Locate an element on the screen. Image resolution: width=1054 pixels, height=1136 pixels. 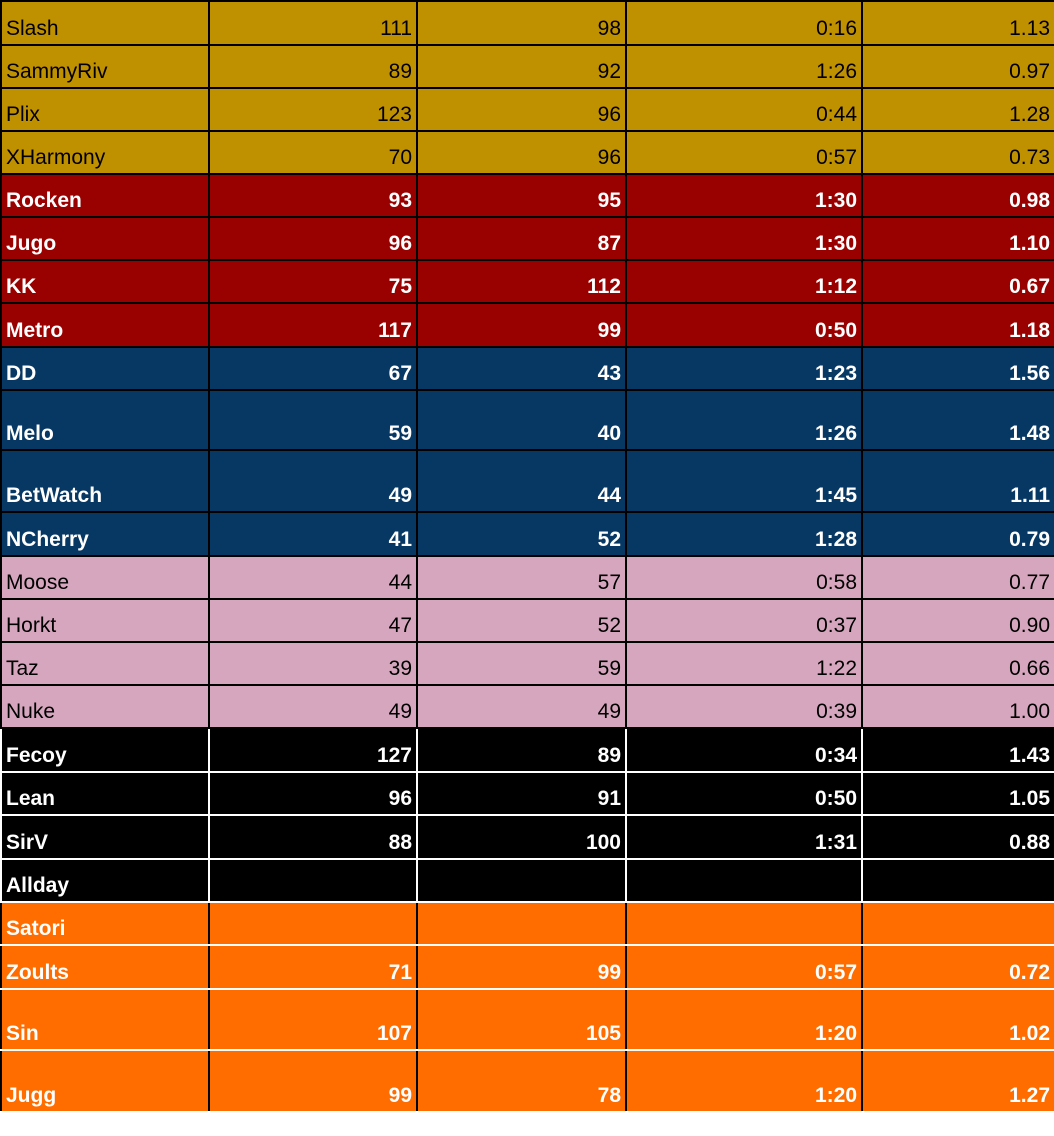
stat-a-cell: 75 is located at coordinates (313, 281).